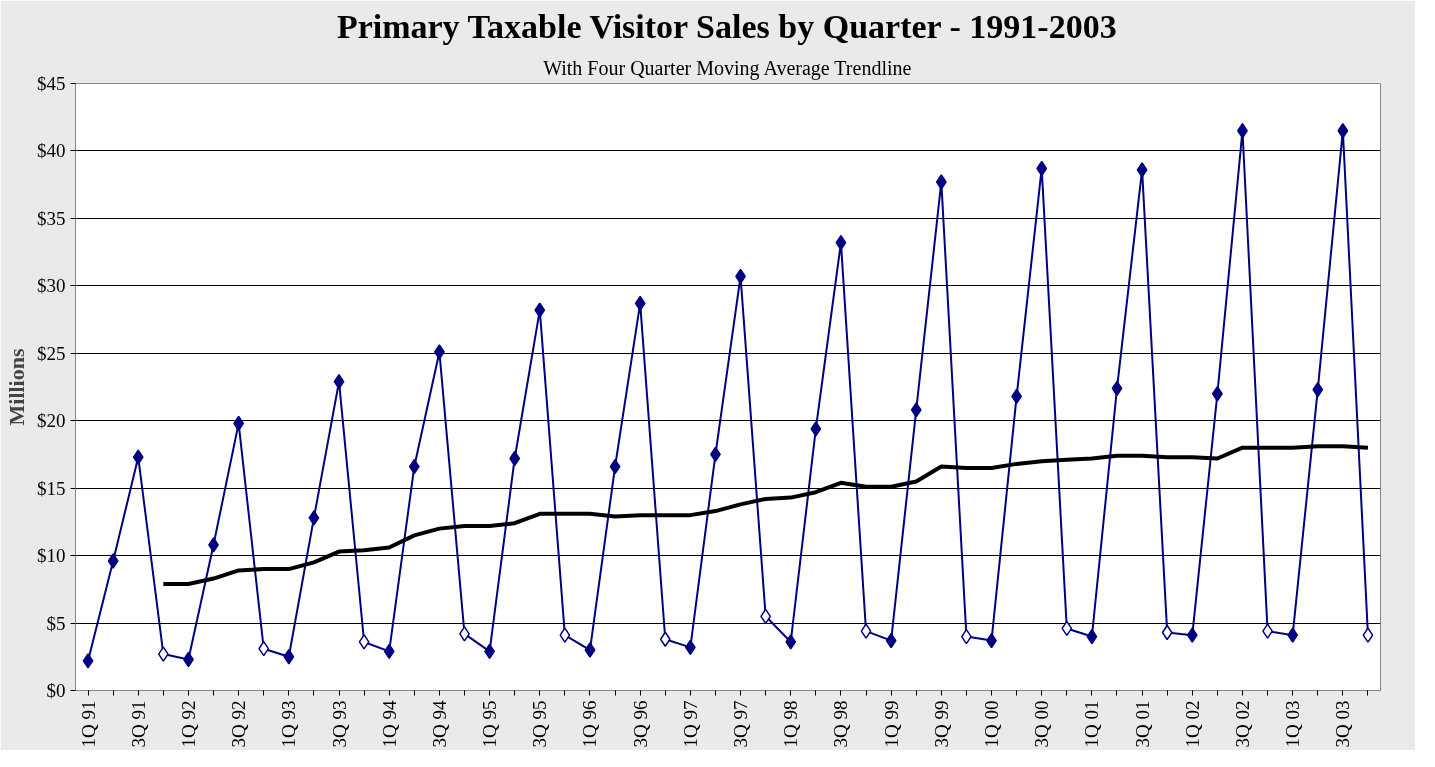 The height and width of the screenshot is (767, 1435). What do you see at coordinates (590, 724) in the screenshot?
I see `x-tick-label: 1Q 96` at bounding box center [590, 724].